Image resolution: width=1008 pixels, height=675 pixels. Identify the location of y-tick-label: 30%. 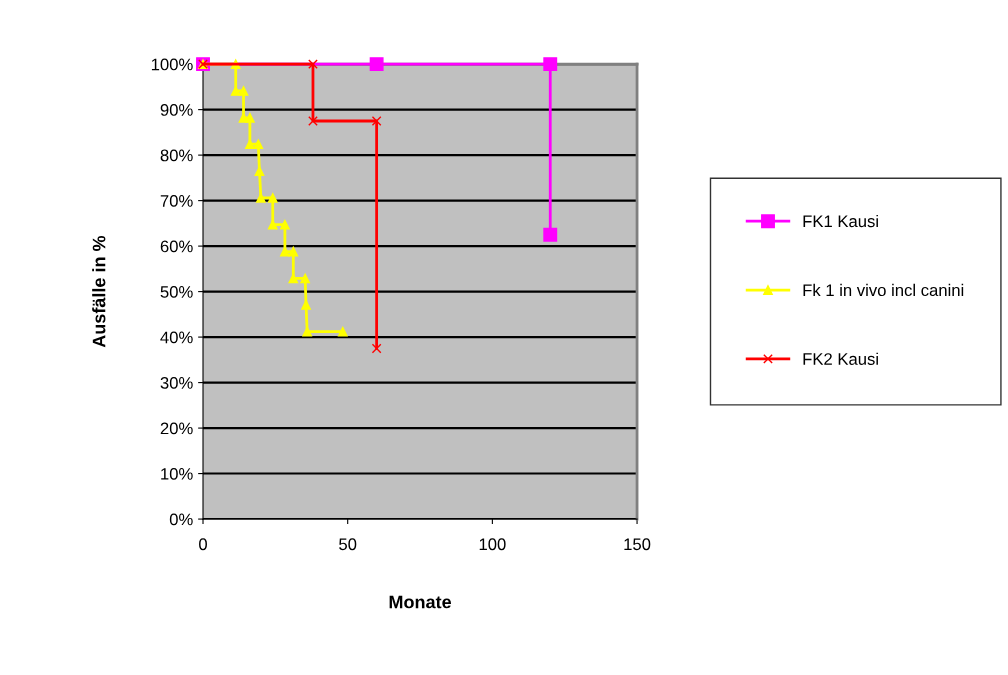
(176, 382).